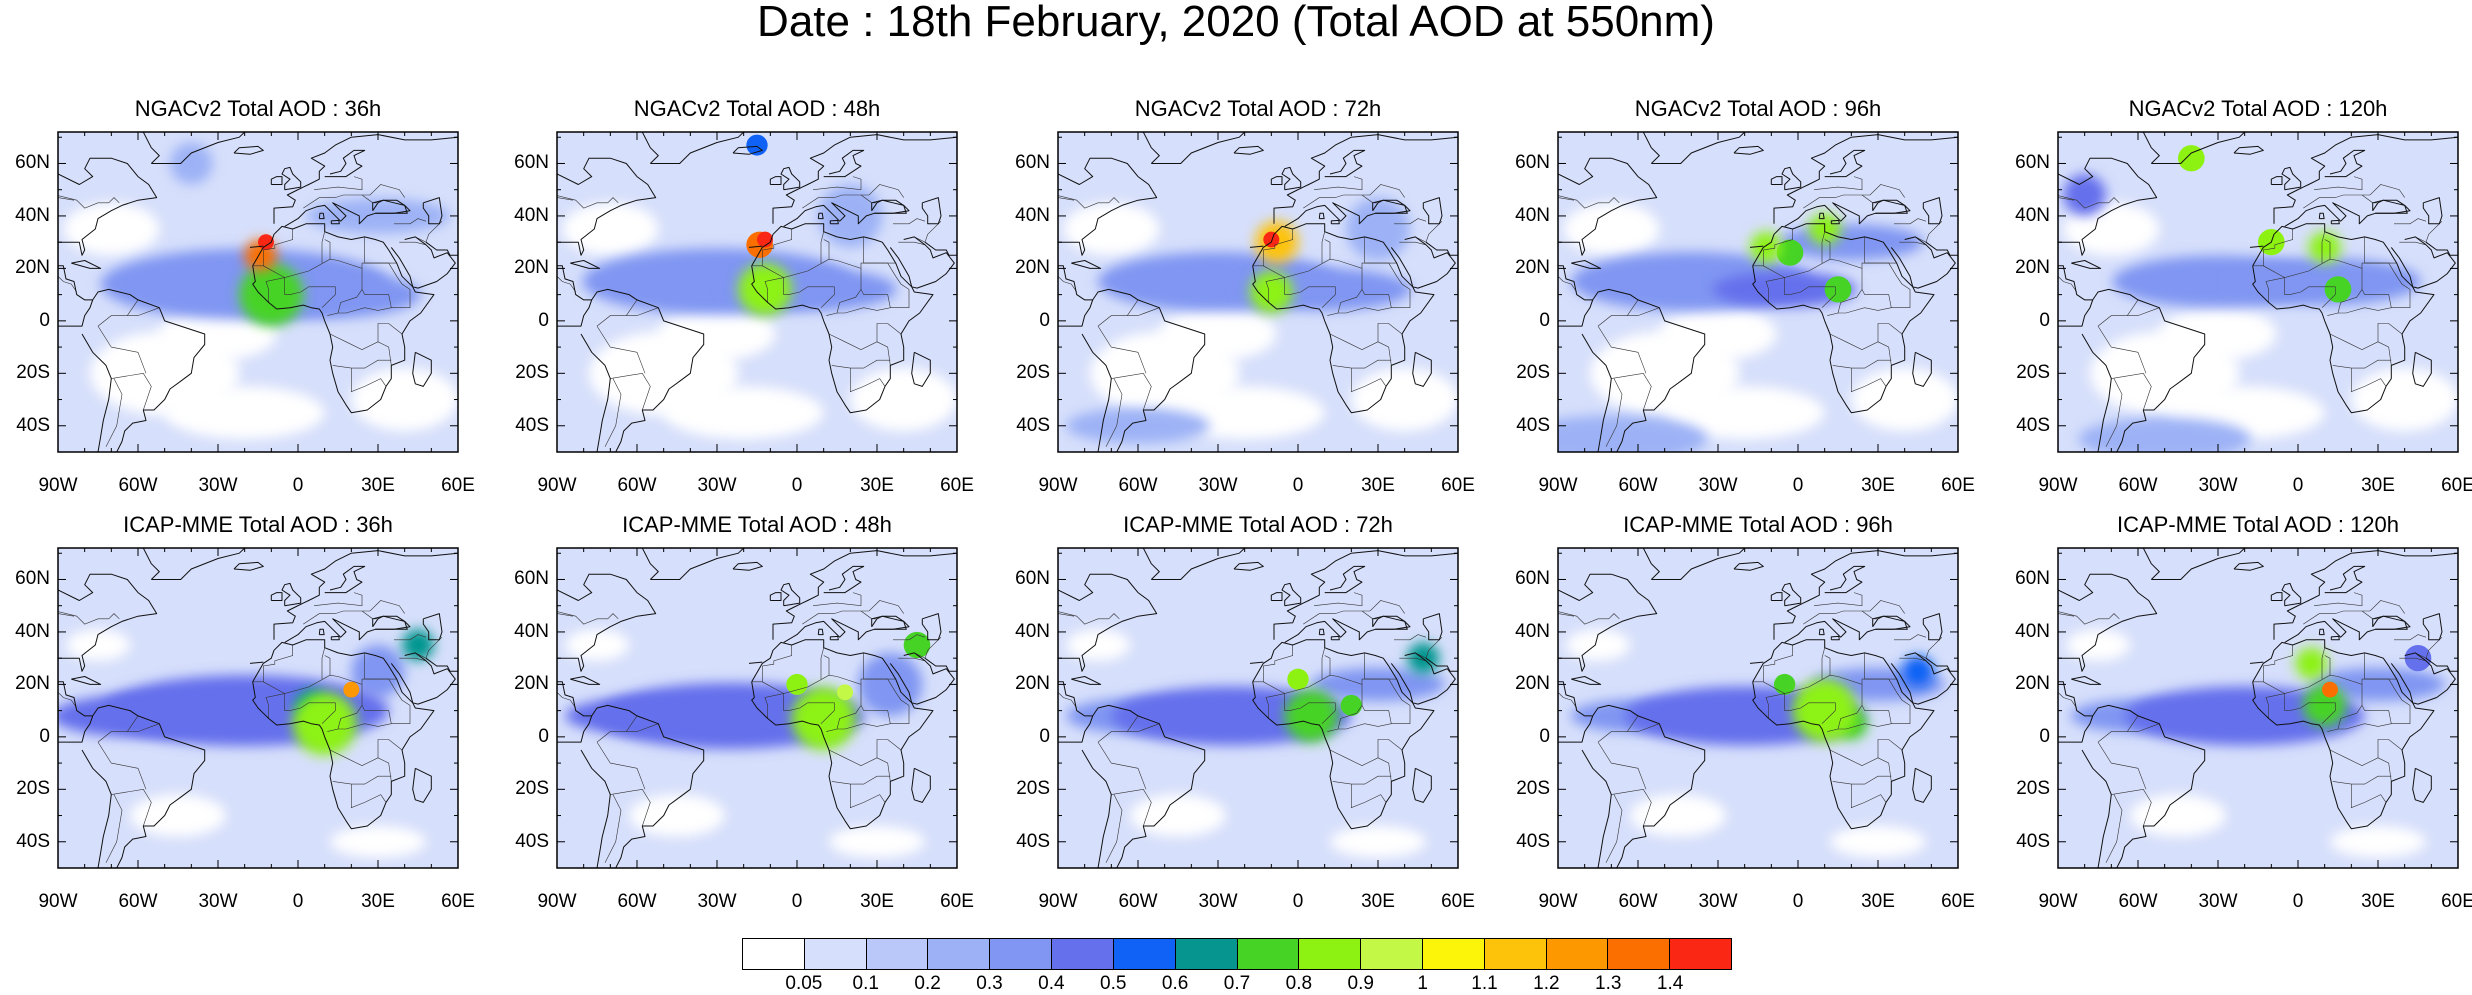  What do you see at coordinates (1058, 485) in the screenshot?
I see `lon-tick-label: 90W` at bounding box center [1058, 485].